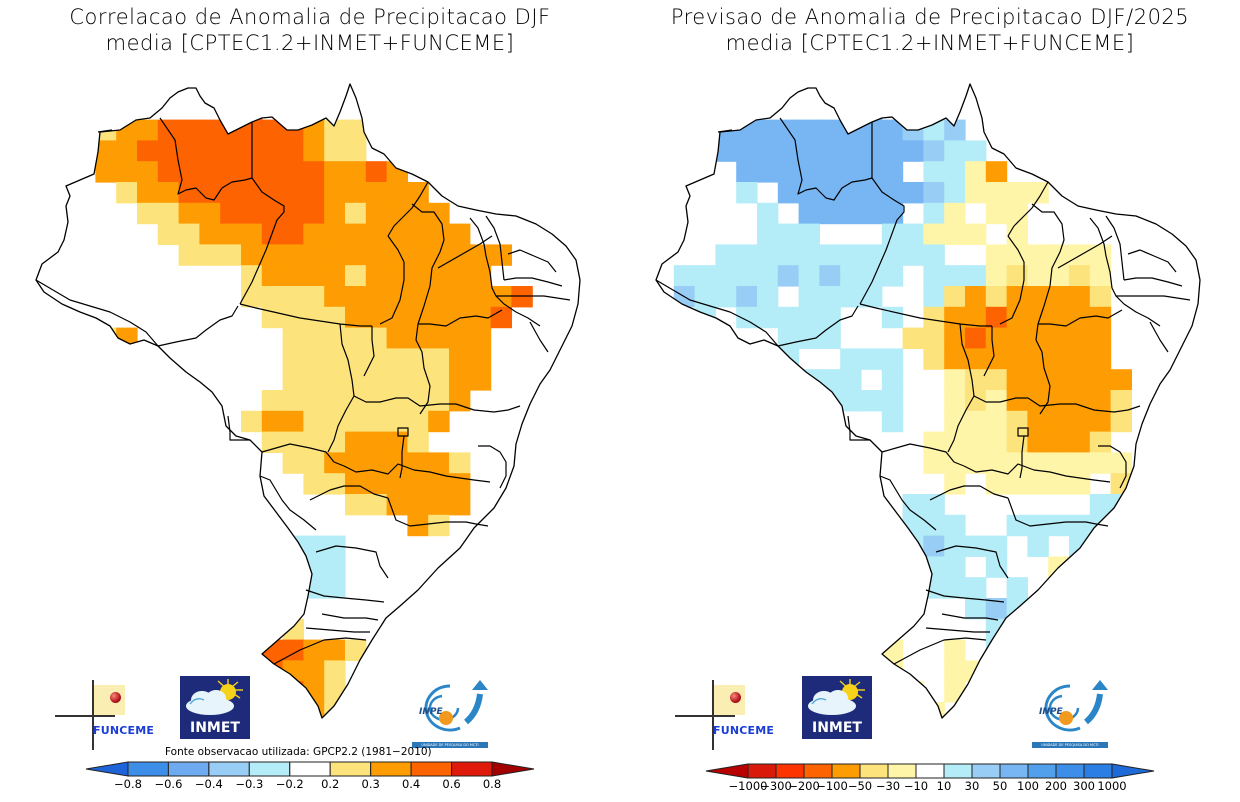 The height and width of the screenshot is (802, 1240). What do you see at coordinates (916, 786) in the screenshot?
I see `colorbar-tick-label: −10` at bounding box center [916, 786].